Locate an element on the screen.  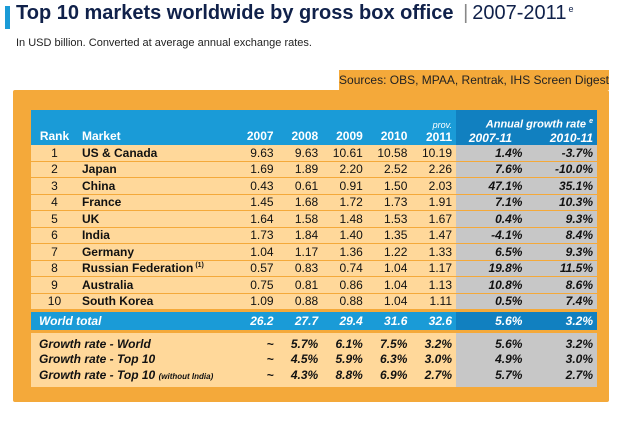
value-2007-cell: 0.57 is located at coordinates (255, 268).